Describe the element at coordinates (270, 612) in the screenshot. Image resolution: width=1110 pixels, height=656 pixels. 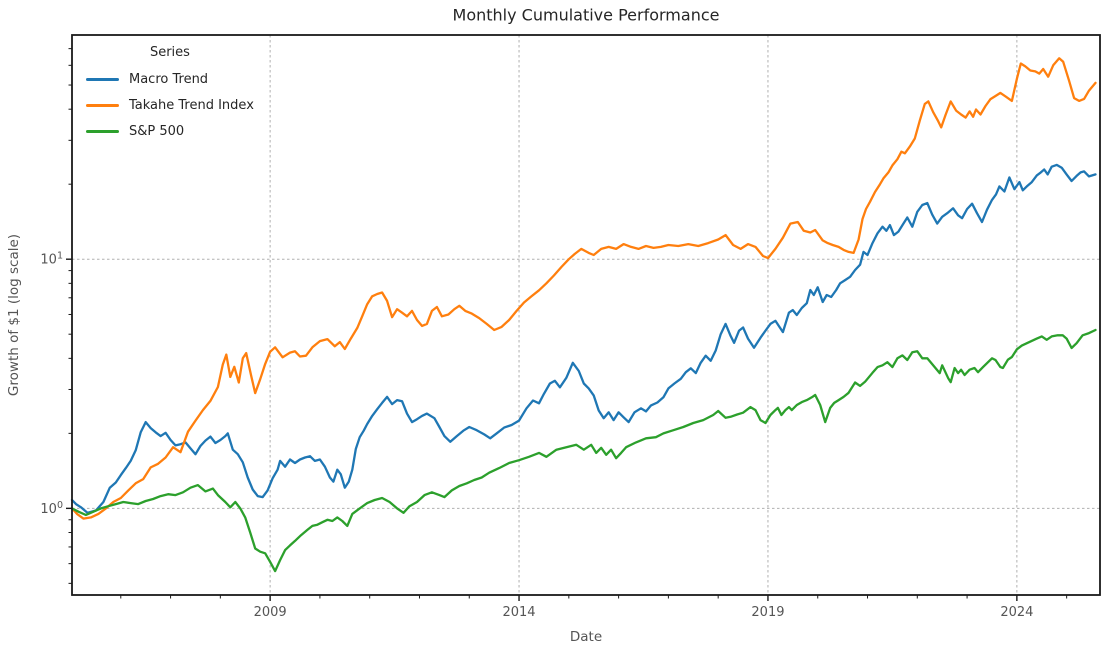
I see `x-tick-label-2009: 2009` at that location.